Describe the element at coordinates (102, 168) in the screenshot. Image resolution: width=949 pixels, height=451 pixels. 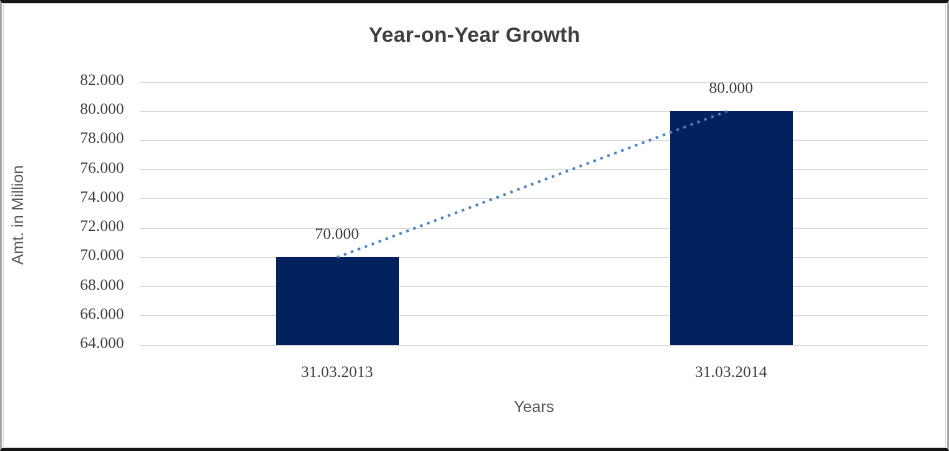
I see `y-tick-label: 76.000` at that location.